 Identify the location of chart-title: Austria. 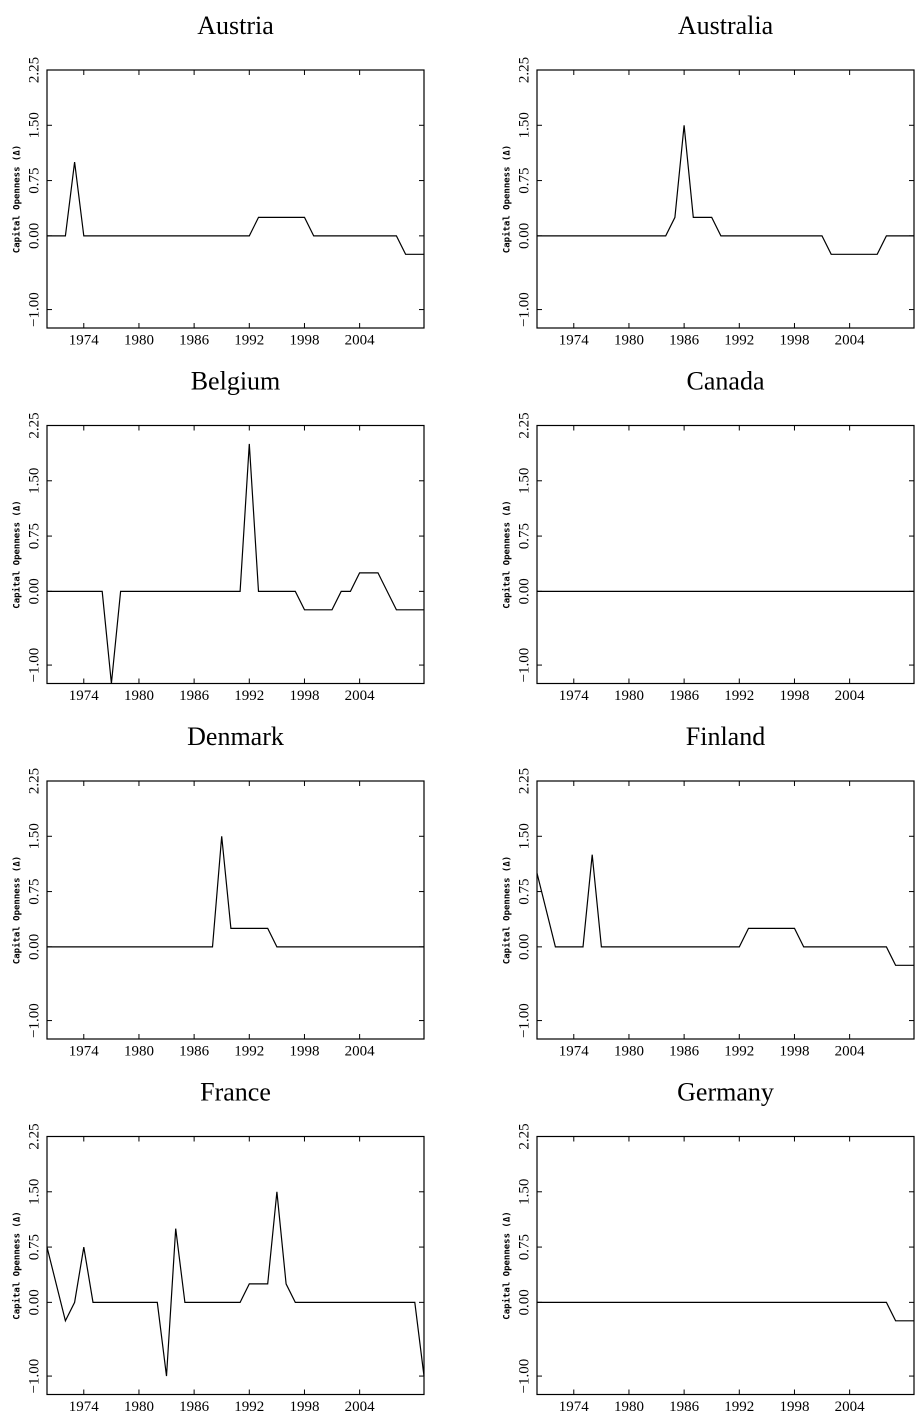
(235, 25).